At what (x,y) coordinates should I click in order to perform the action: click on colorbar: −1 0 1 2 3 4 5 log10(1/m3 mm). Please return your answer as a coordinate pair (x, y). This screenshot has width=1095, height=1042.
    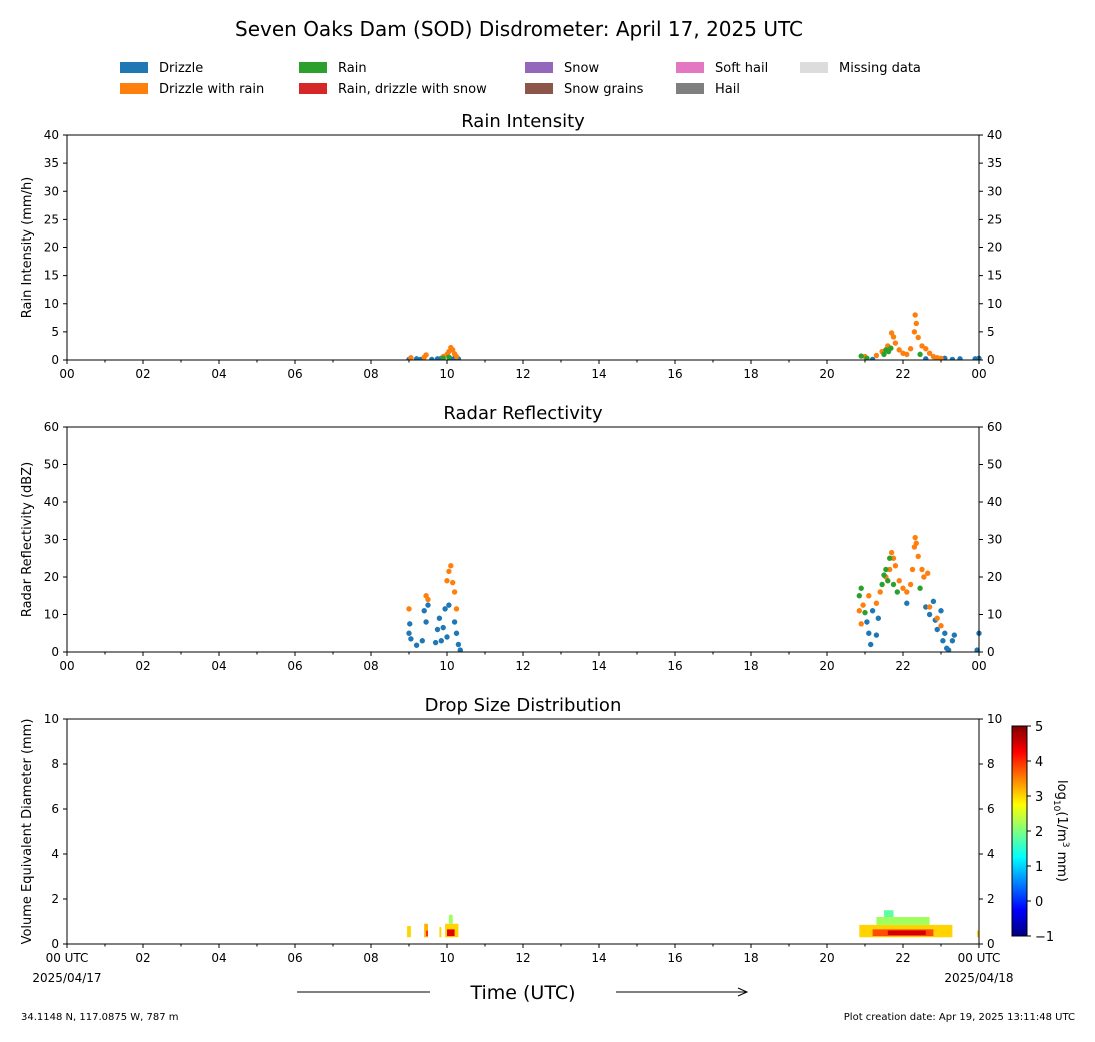
    Looking at the image, I should click on (1040, 832).